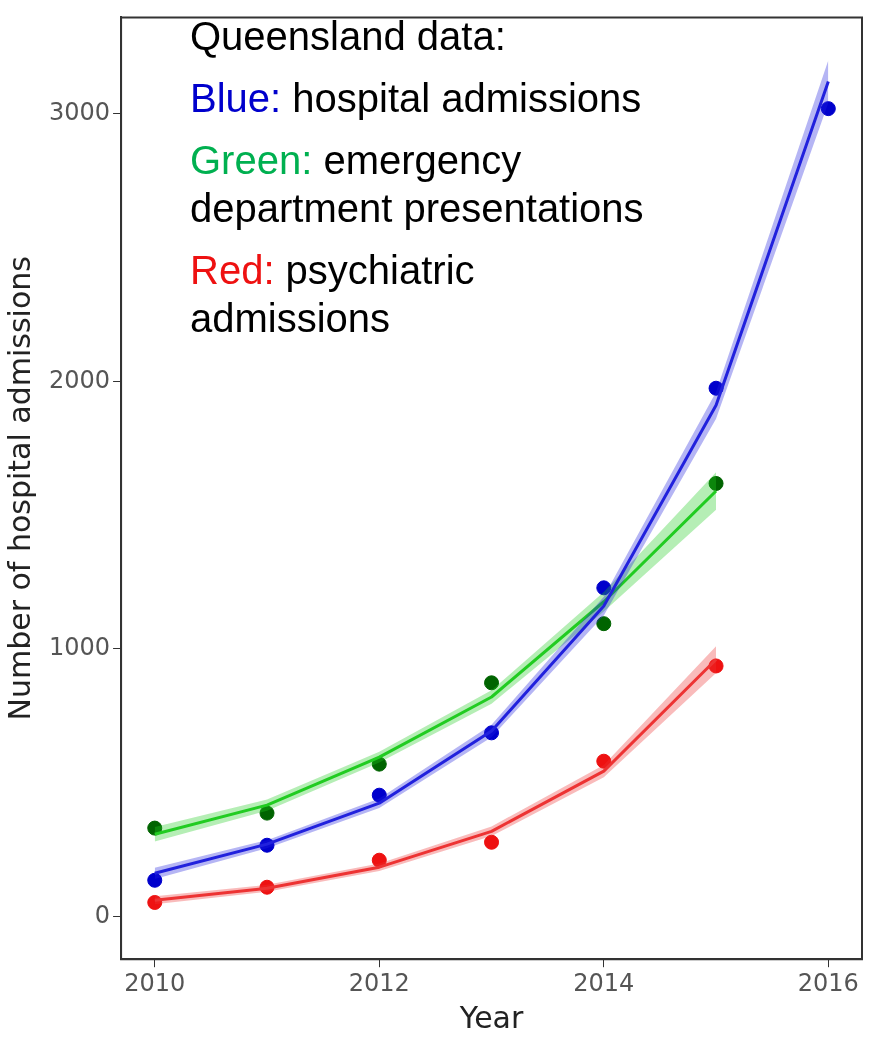  I want to click on annotation: Blue: hospital admissions, so click(416, 98).